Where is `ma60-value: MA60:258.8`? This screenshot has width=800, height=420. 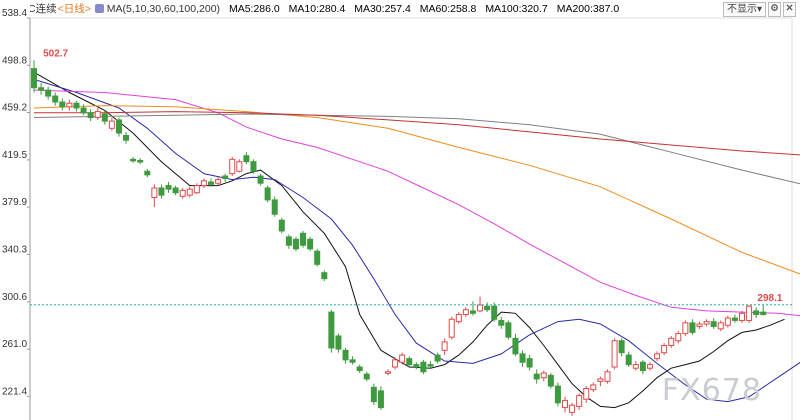
ma60-value: MA60:258.8 is located at coordinates (448, 9).